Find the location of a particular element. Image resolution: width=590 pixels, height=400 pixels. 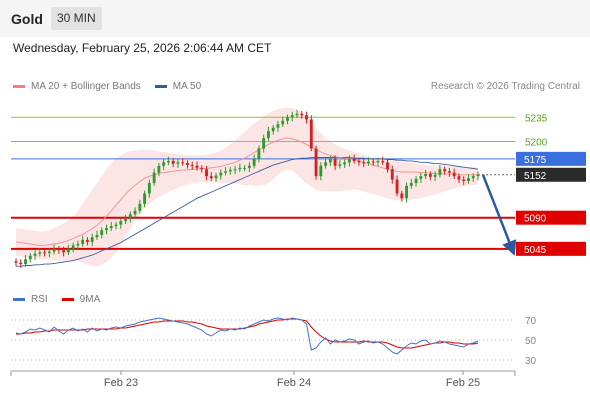

projection-arrow is located at coordinates (499, 215).